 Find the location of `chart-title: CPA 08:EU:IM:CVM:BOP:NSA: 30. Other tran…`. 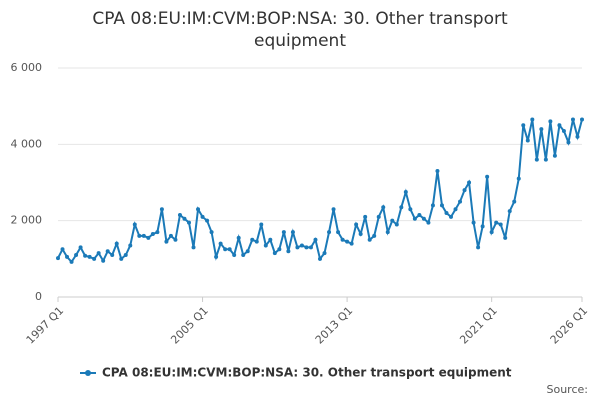

chart-title: CPA 08:EU:IM:CVM:BOP:NSA: 30. Other tran… is located at coordinates (300, 30).